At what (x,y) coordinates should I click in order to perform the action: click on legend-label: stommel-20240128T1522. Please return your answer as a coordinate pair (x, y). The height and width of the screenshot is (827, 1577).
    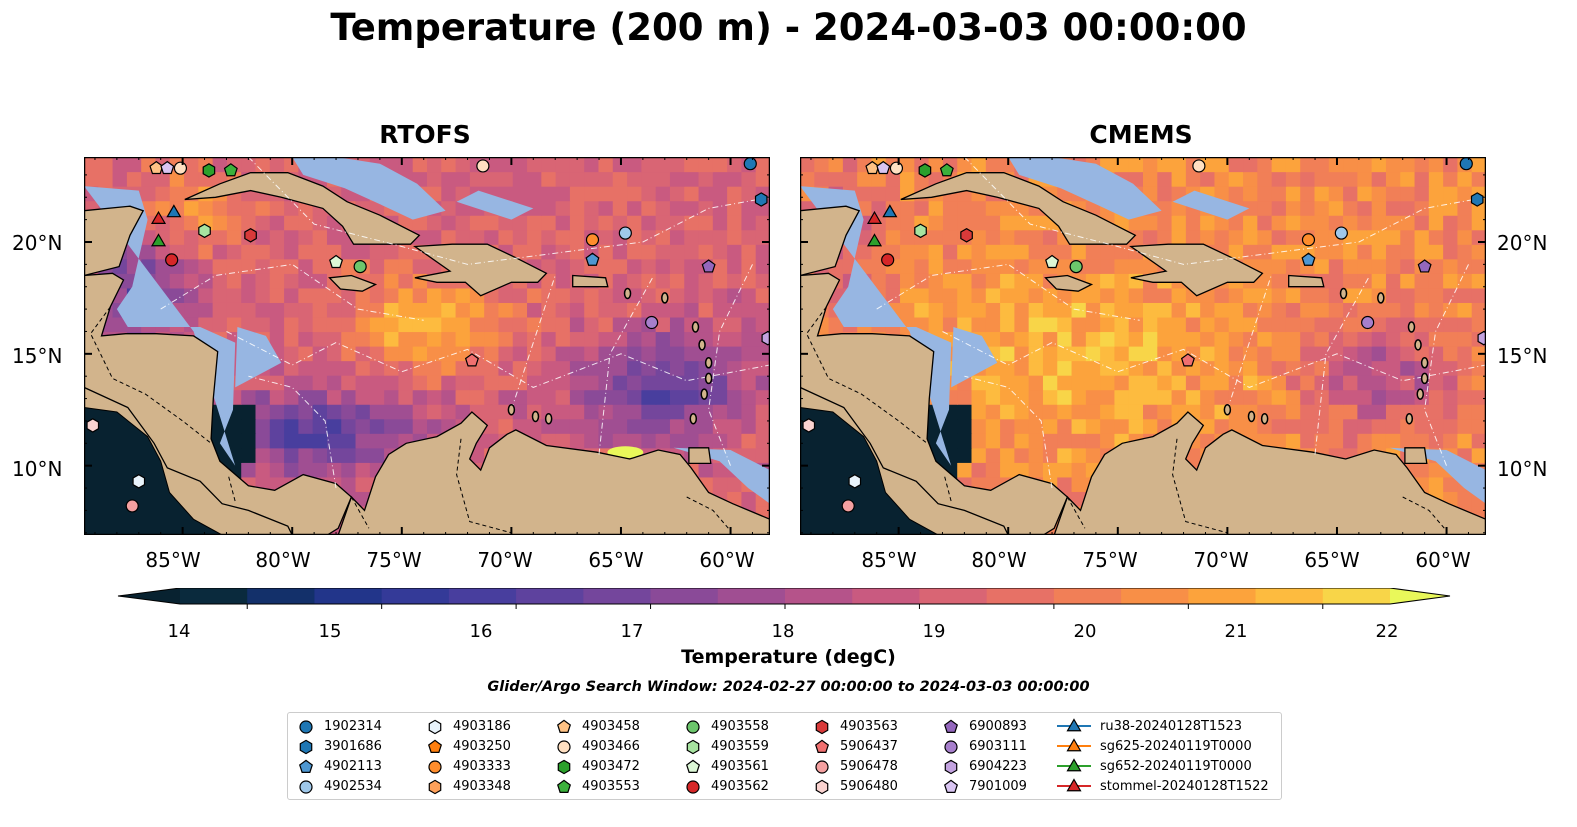
    Looking at the image, I should click on (1184, 786).